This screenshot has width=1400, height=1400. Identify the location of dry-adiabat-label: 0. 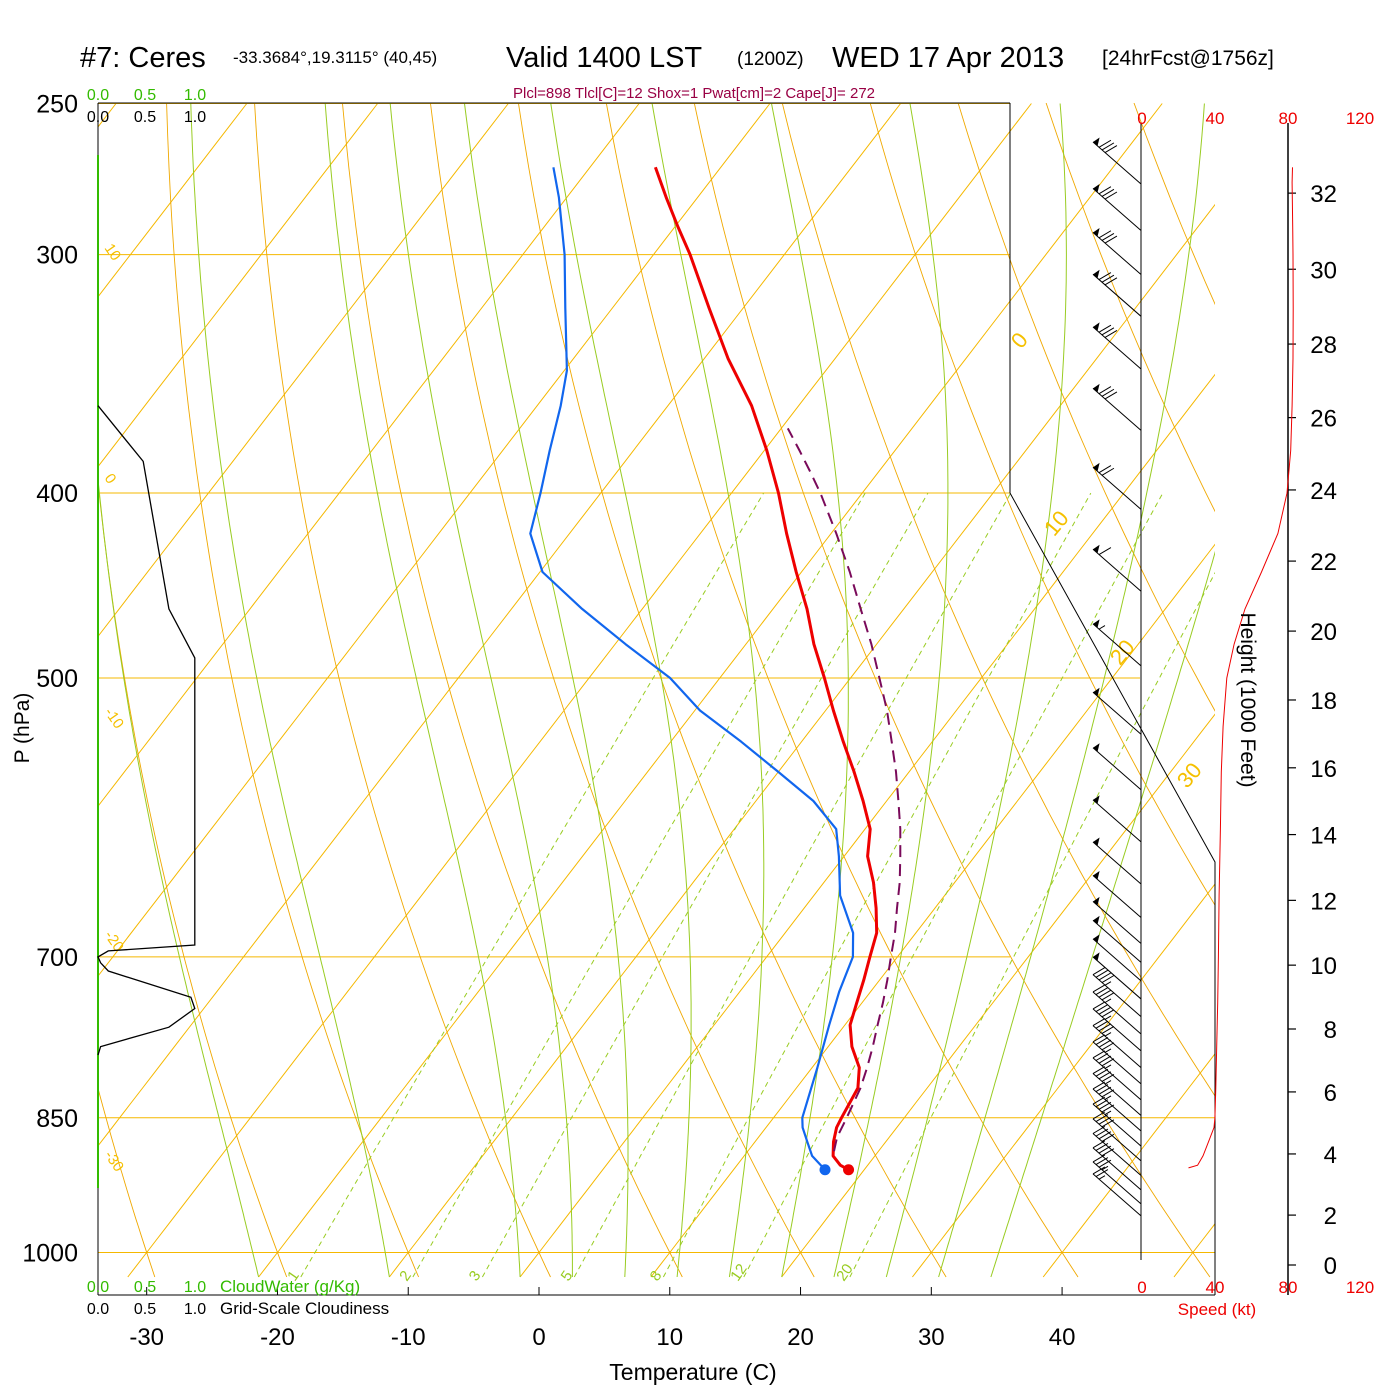
(110, 479).